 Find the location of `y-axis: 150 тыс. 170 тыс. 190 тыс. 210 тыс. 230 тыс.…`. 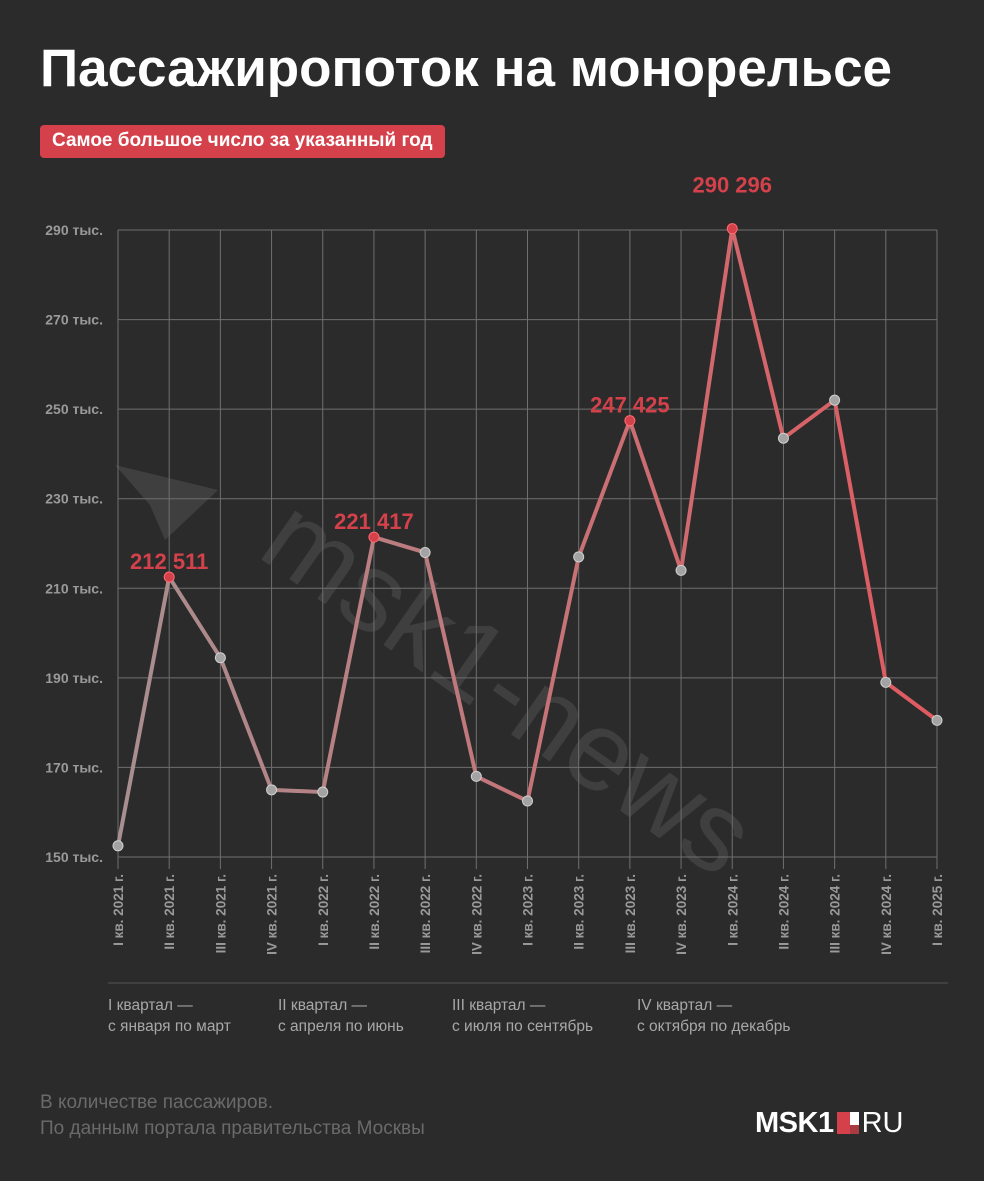

y-axis: 150 тыс. 170 тыс. 190 тыс. 210 тыс. 230 тыс.… is located at coordinates (74, 543).